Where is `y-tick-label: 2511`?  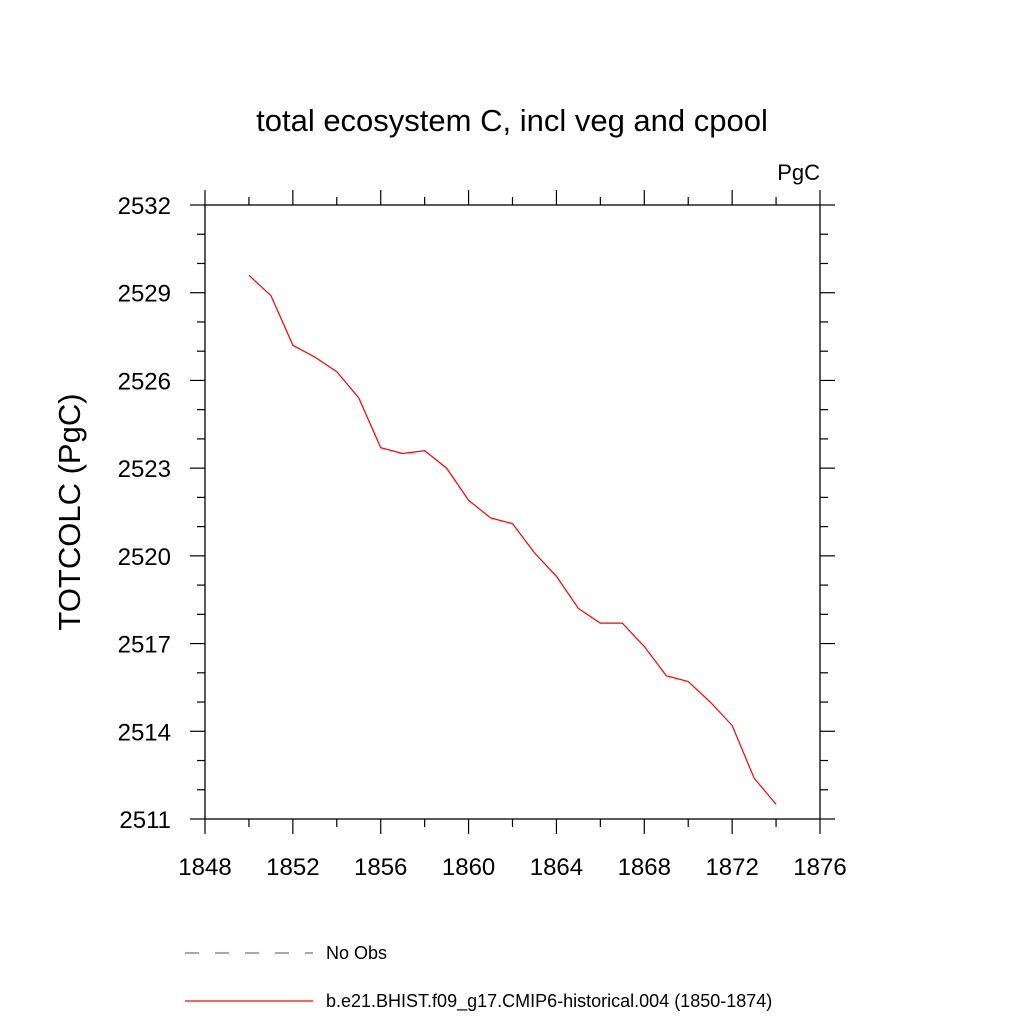 y-tick-label: 2511 is located at coordinates (145, 820).